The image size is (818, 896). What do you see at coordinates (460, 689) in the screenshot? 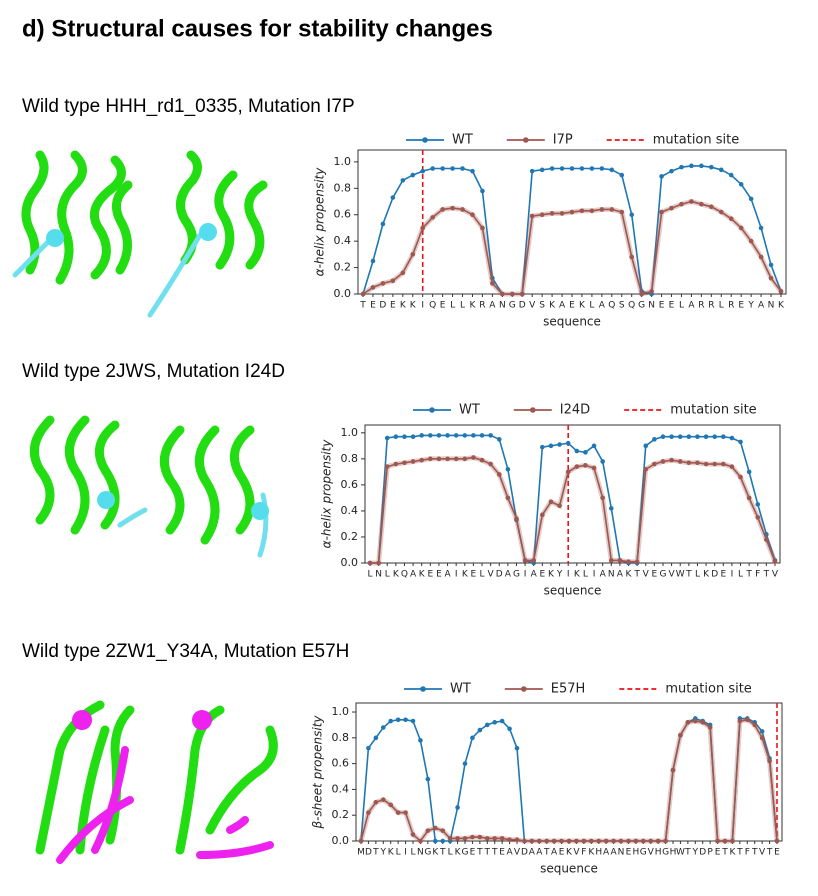
I see `legend-label: WT` at bounding box center [460, 689].